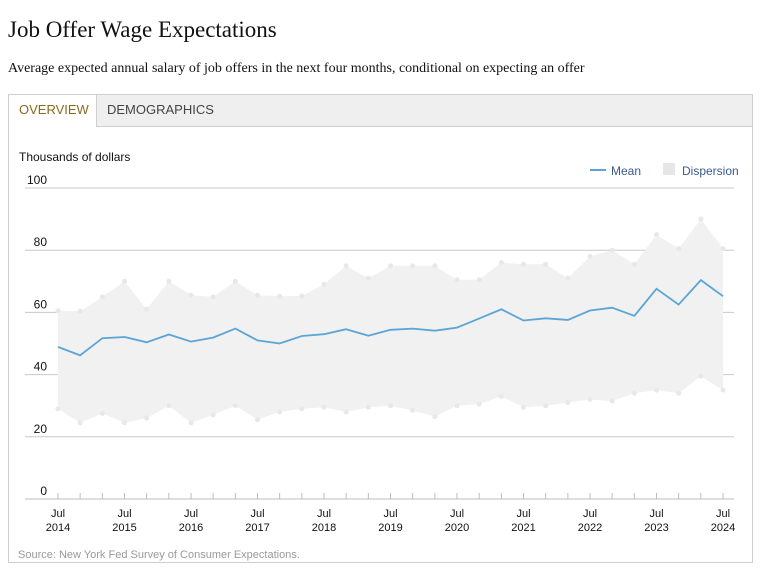  I want to click on x-tick-label-year: 2018, so click(324, 528).